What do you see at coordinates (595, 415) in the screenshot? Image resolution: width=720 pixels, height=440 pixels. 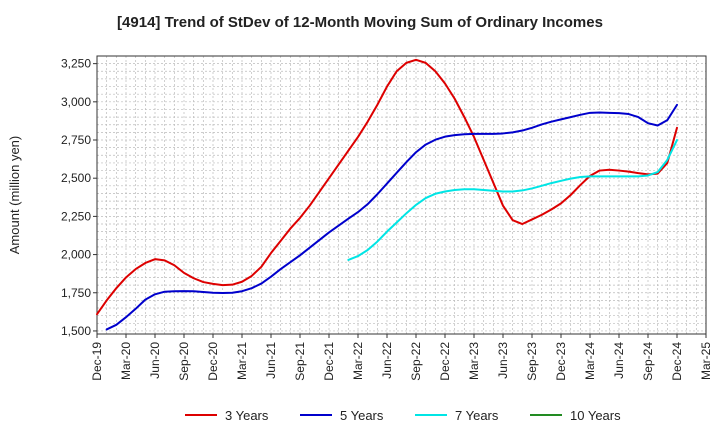 I see `legend-label-10-years: 10 Years` at bounding box center [595, 415].